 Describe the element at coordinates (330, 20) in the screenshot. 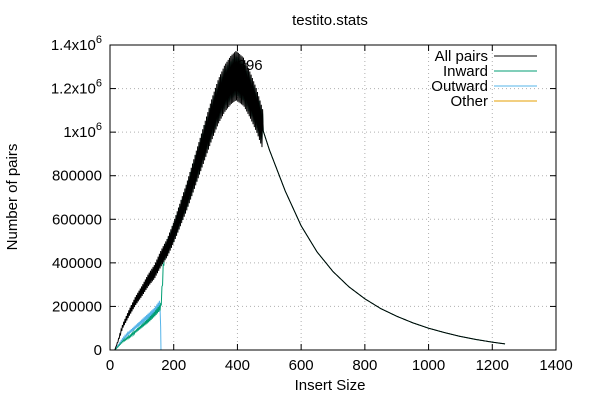

I see `chart-title: testito.stats` at that location.